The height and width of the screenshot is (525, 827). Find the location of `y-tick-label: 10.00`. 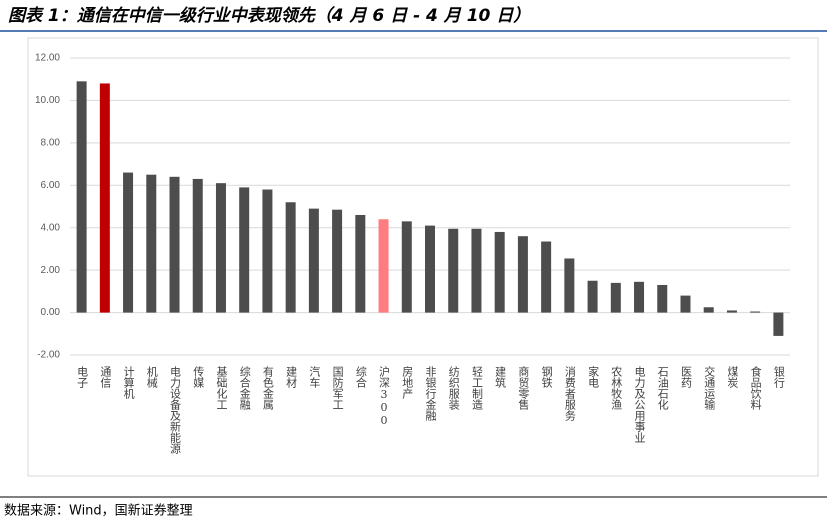

y-tick-label: 10.00 is located at coordinates (47, 100).